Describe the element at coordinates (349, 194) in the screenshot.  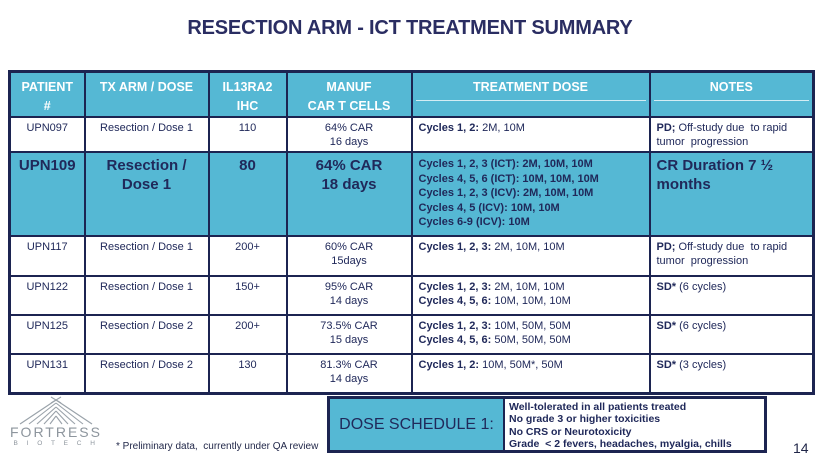
I see `manuf-car-t-cell: 64% CAR 18 days` at that location.